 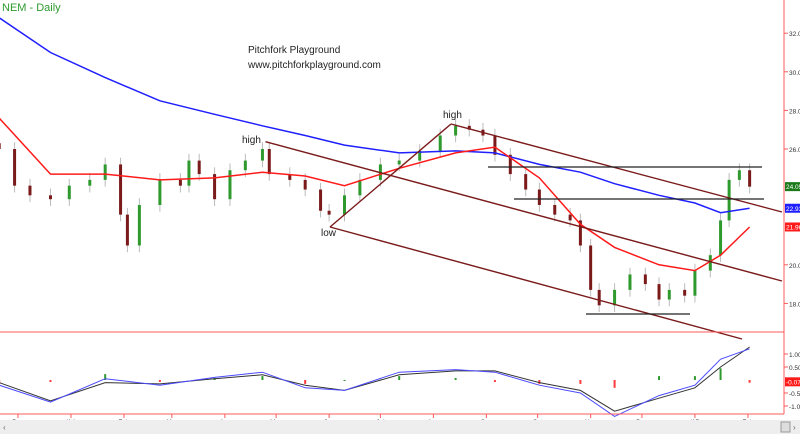 I want to click on last-value-label: 22.93, so click(x=793, y=209).